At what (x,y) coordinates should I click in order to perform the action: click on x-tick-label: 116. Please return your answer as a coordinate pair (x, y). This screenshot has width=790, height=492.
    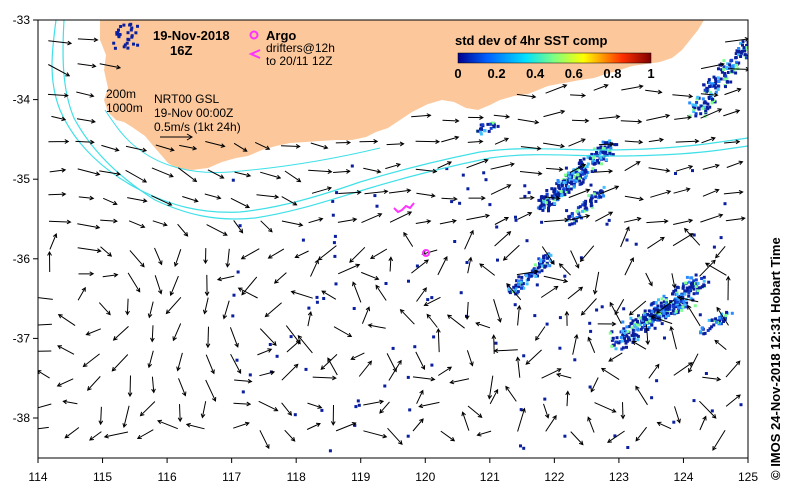
    Looking at the image, I should click on (167, 477).